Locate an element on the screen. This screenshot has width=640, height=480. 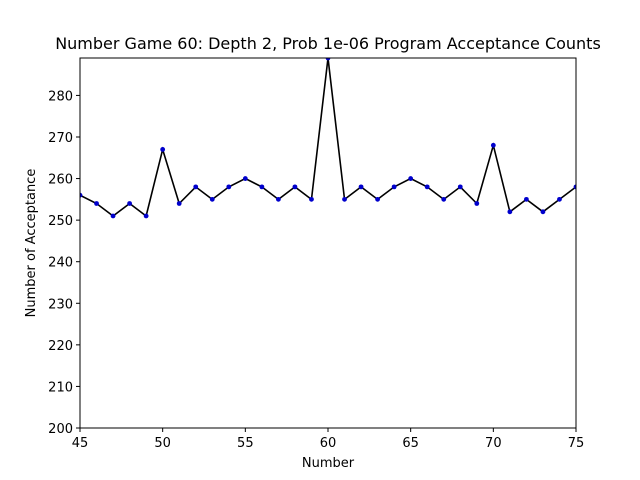
y-tick-label: 280 is located at coordinates (60, 96).